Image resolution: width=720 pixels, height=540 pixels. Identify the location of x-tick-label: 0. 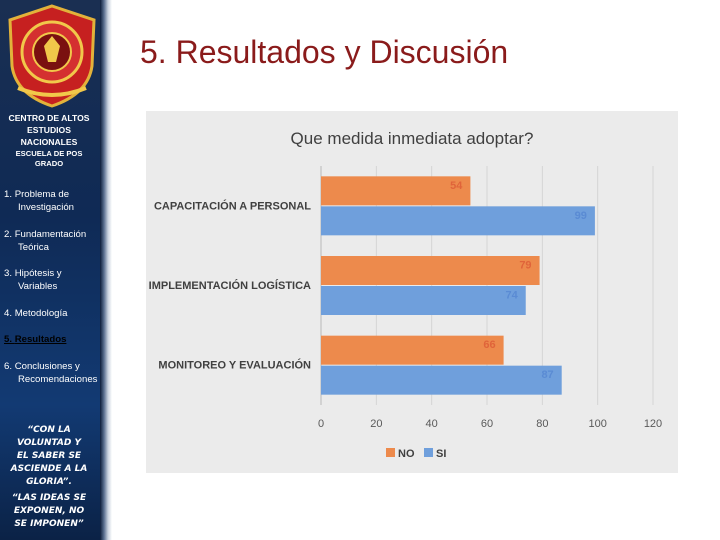
(321, 424).